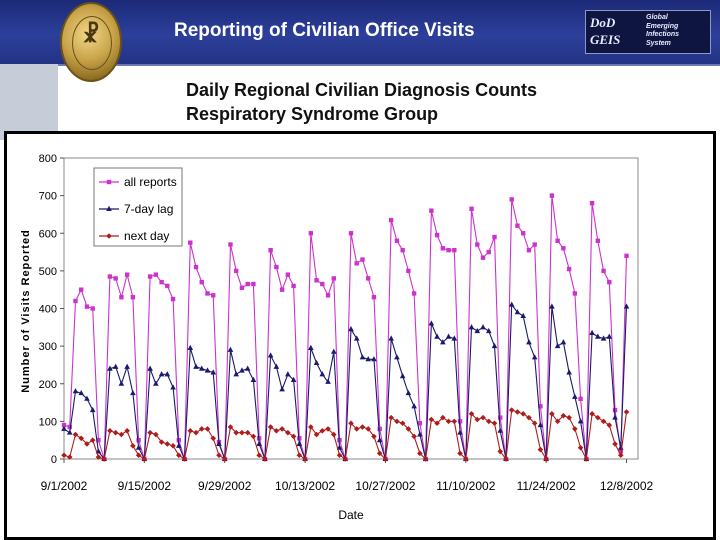  What do you see at coordinates (657, 17) in the screenshot?
I see `logo-word: Global` at bounding box center [657, 17].